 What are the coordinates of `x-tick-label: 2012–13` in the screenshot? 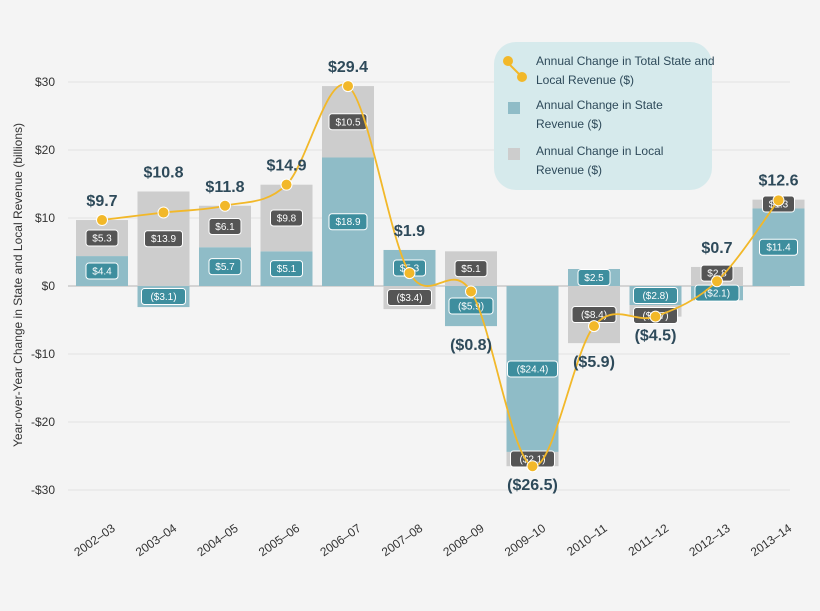 It's located at (709, 540).